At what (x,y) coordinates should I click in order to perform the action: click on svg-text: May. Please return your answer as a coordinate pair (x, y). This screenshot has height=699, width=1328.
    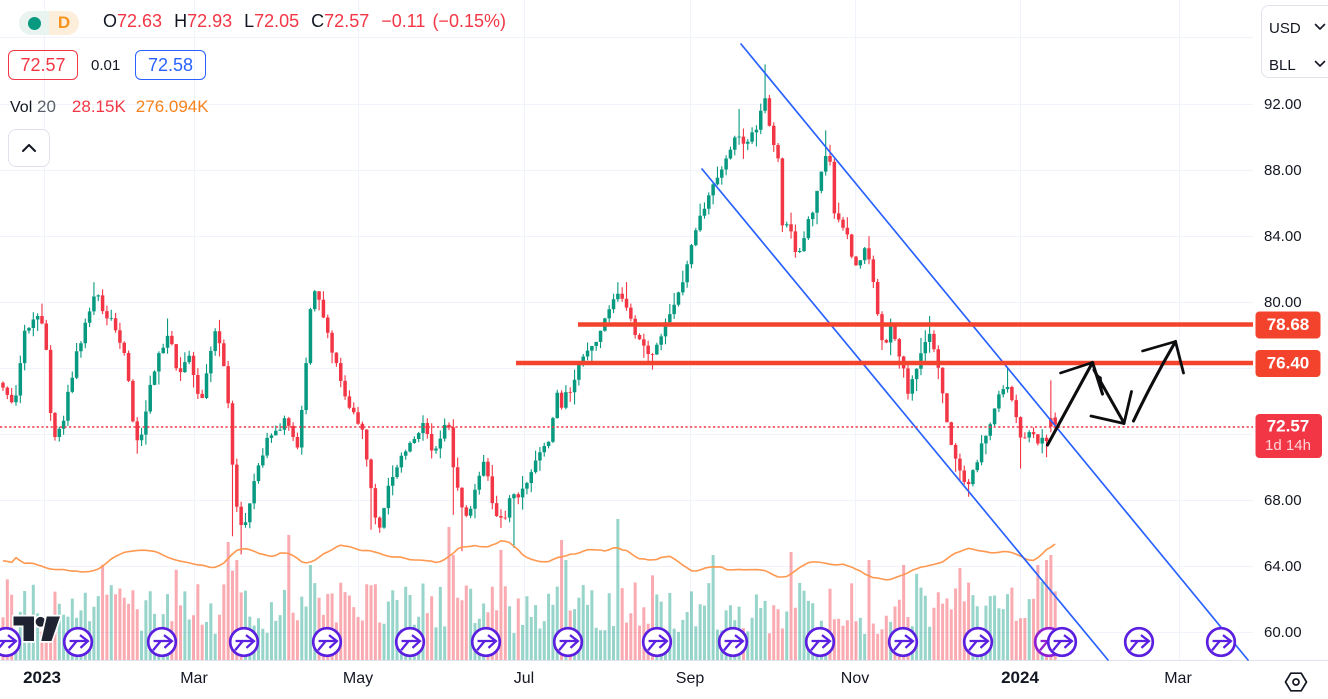
    Looking at the image, I should click on (358, 678).